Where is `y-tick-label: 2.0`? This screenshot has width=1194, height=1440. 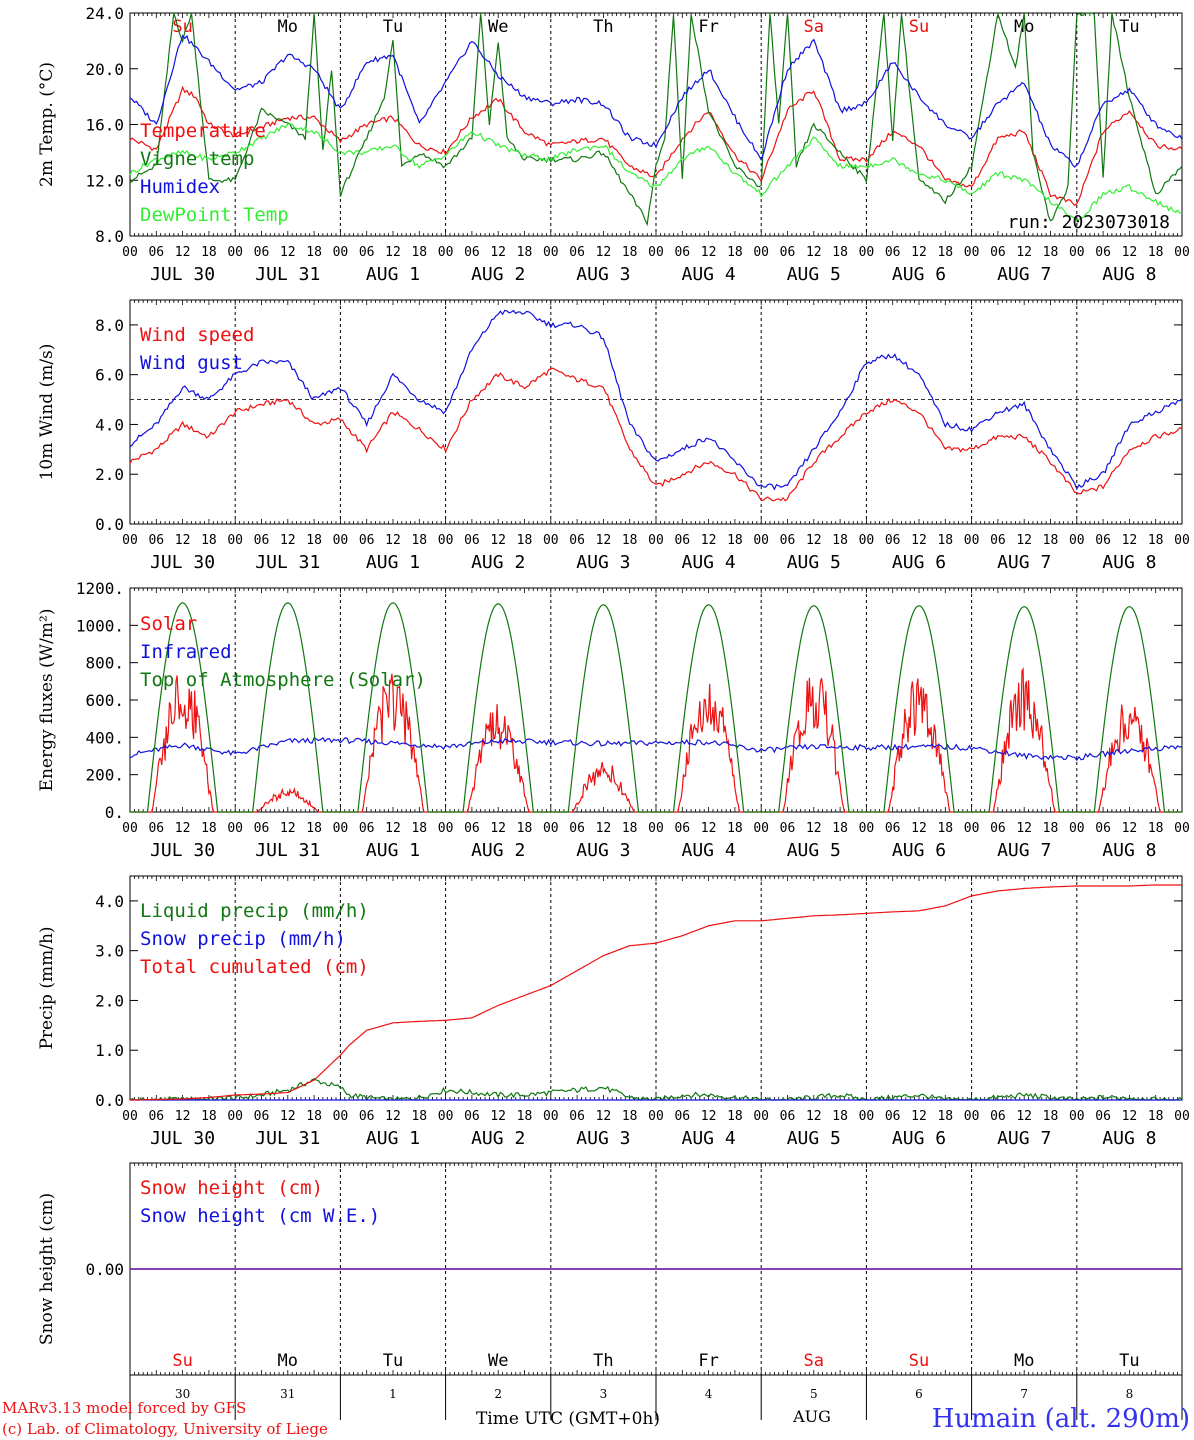
y-tick-label: 2.0 is located at coordinates (109, 474).